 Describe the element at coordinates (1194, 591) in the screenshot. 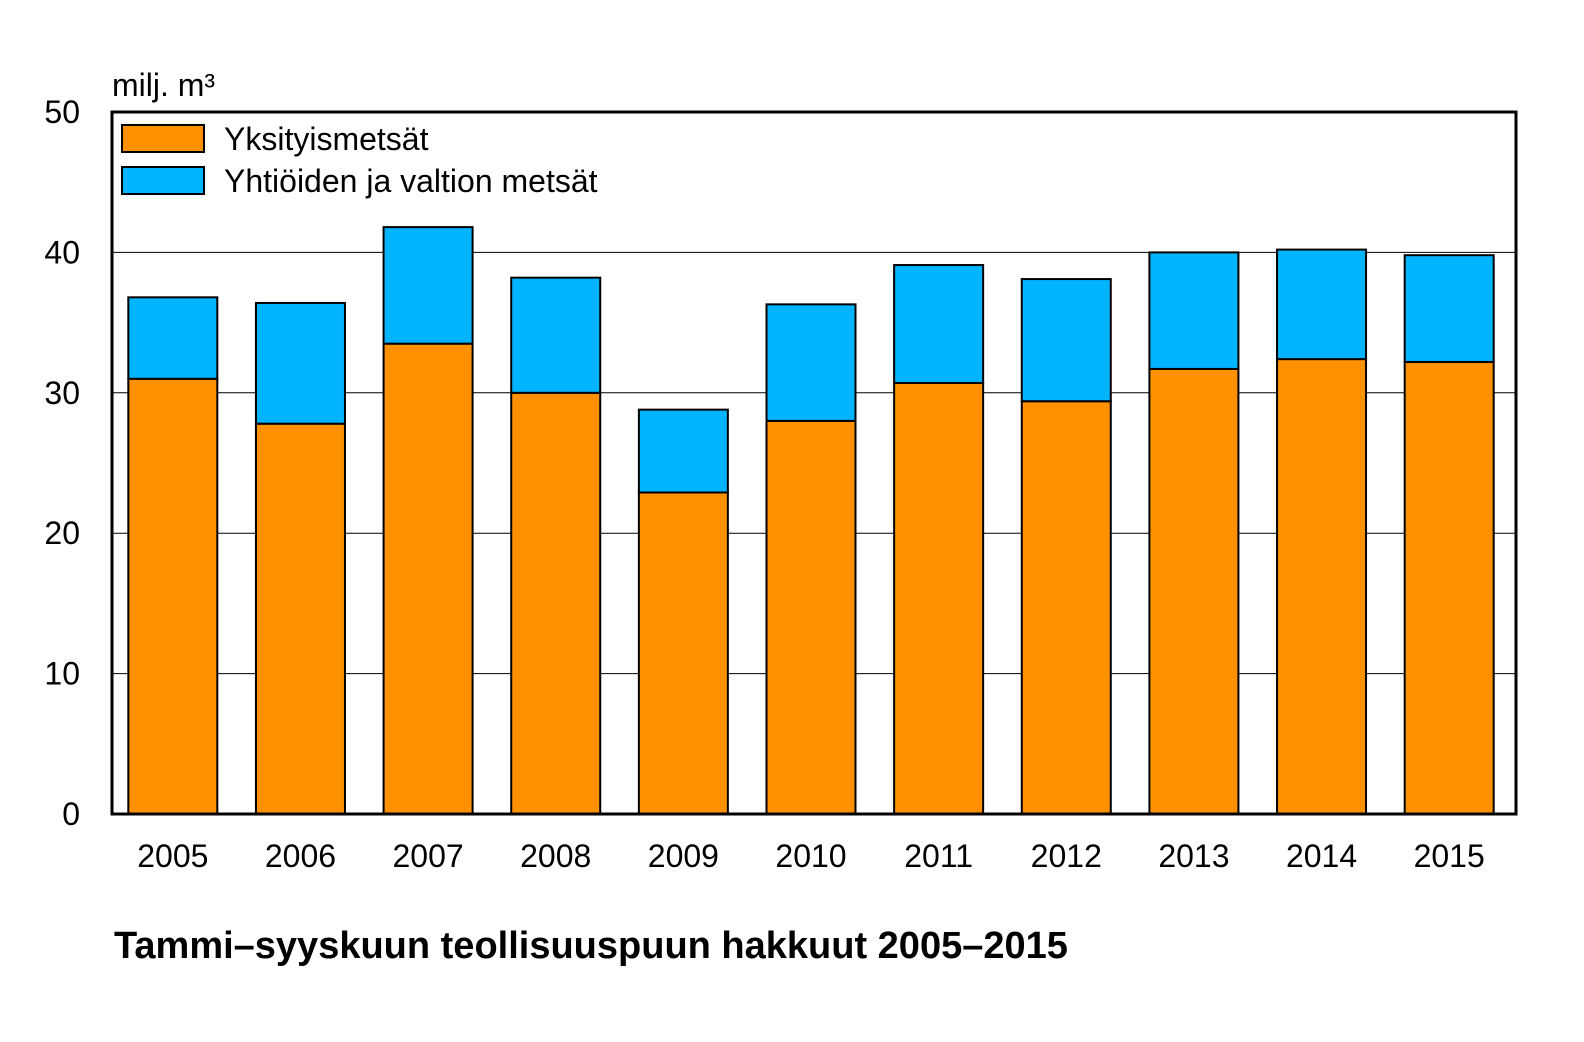

I see `bar-segment-yksityismetsat-2013` at that location.